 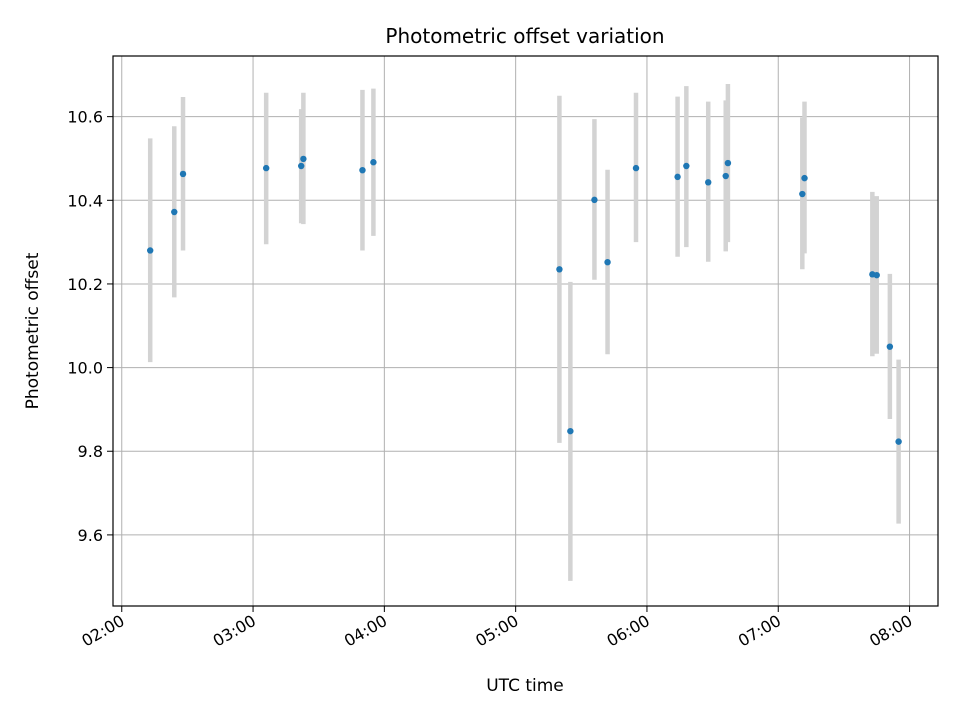 I want to click on y-tick-label: 9.6, so click(x=90, y=535).